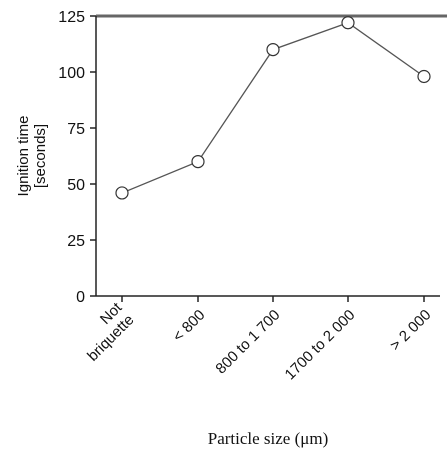  I want to click on y-tick-label: 25, so click(76, 241).